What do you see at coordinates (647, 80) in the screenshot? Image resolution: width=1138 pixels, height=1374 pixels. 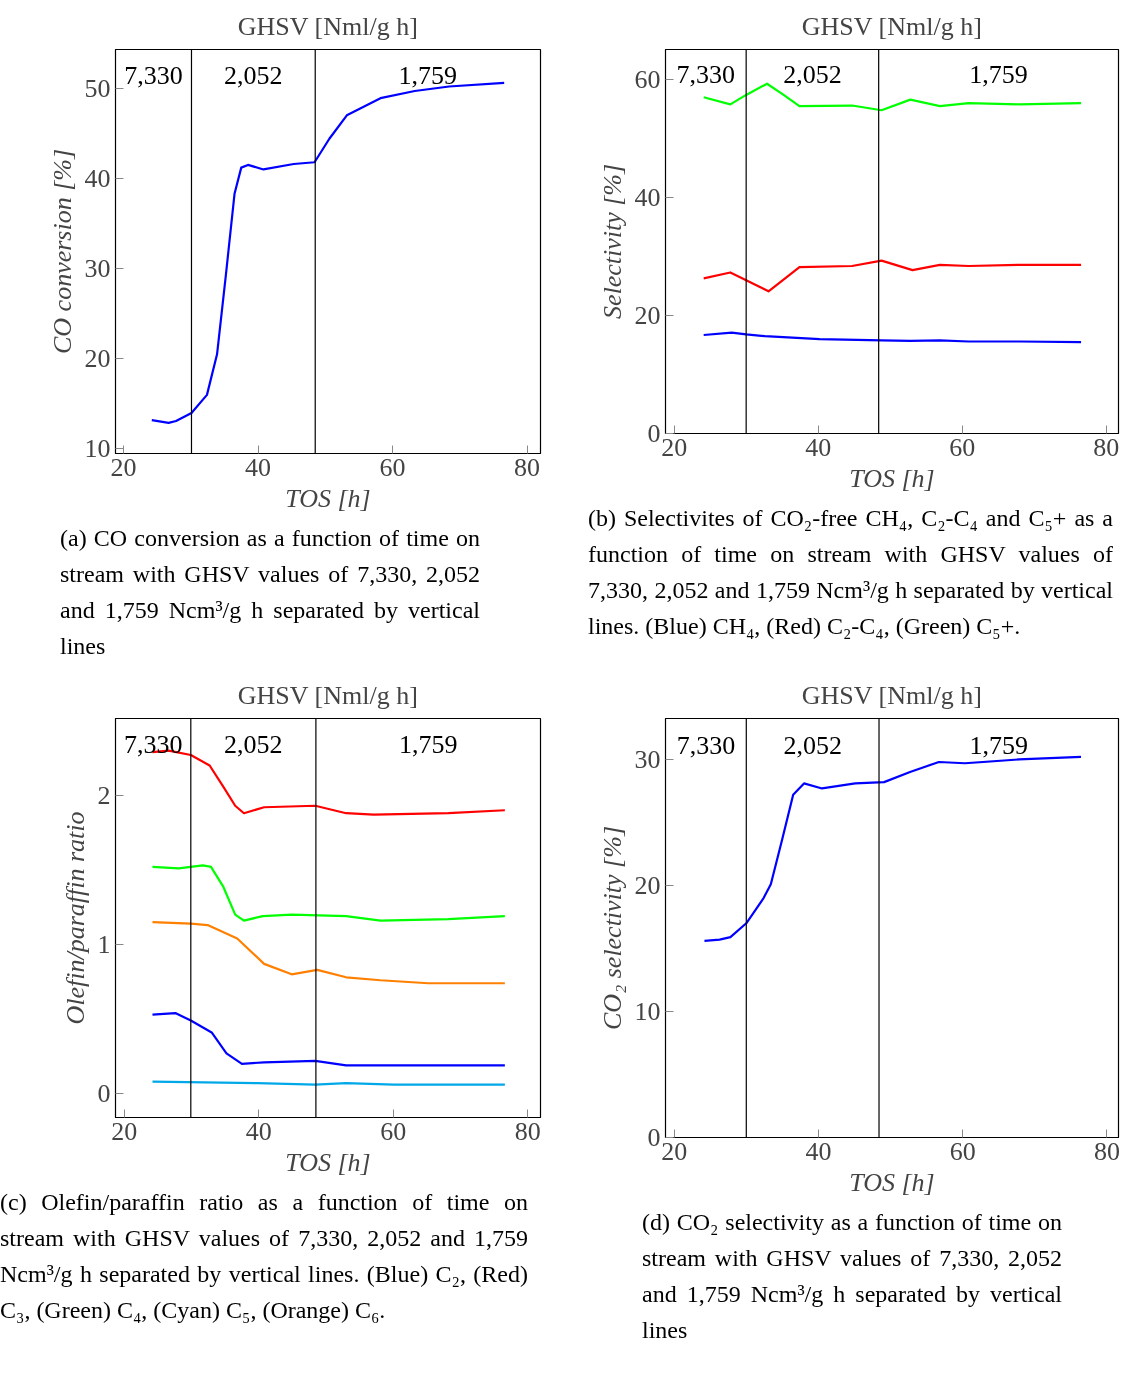 I see `y-tick-label: 60` at bounding box center [647, 80].